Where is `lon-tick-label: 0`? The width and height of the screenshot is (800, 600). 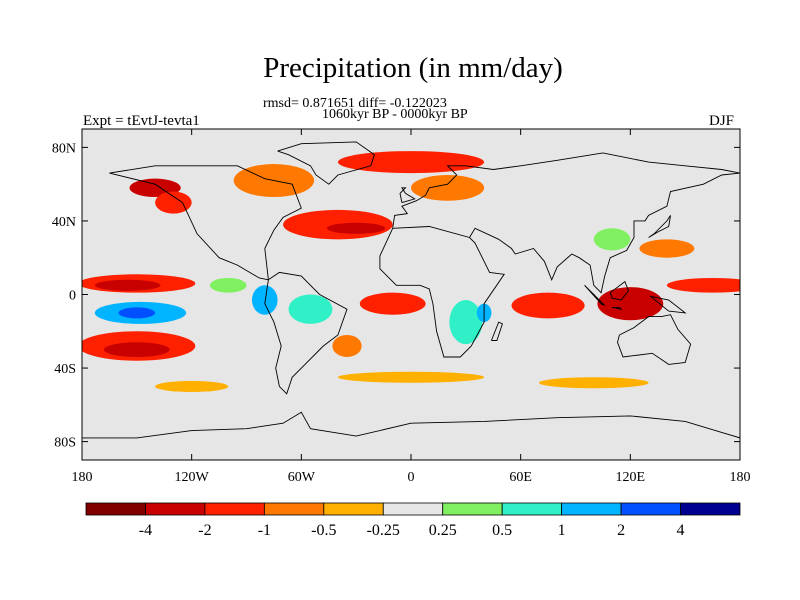 lon-tick-label: 0 is located at coordinates (411, 477).